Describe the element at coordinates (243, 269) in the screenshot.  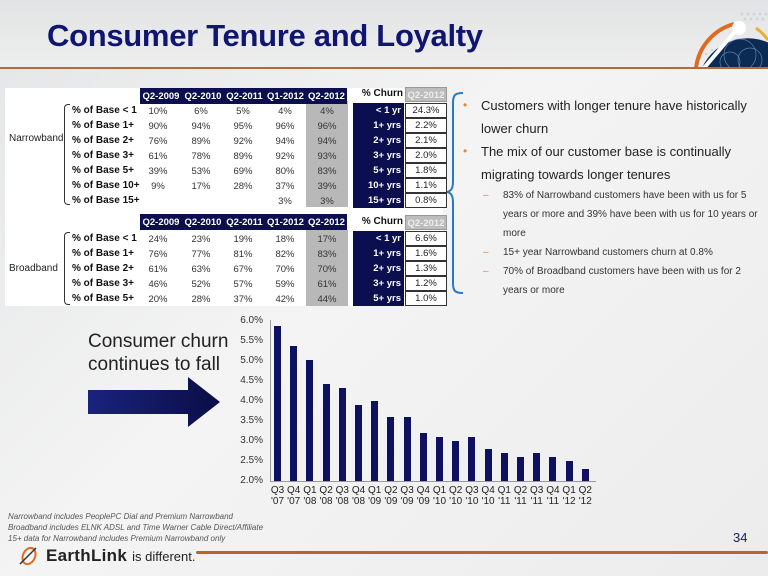
I see `table-cell: 67%` at that location.